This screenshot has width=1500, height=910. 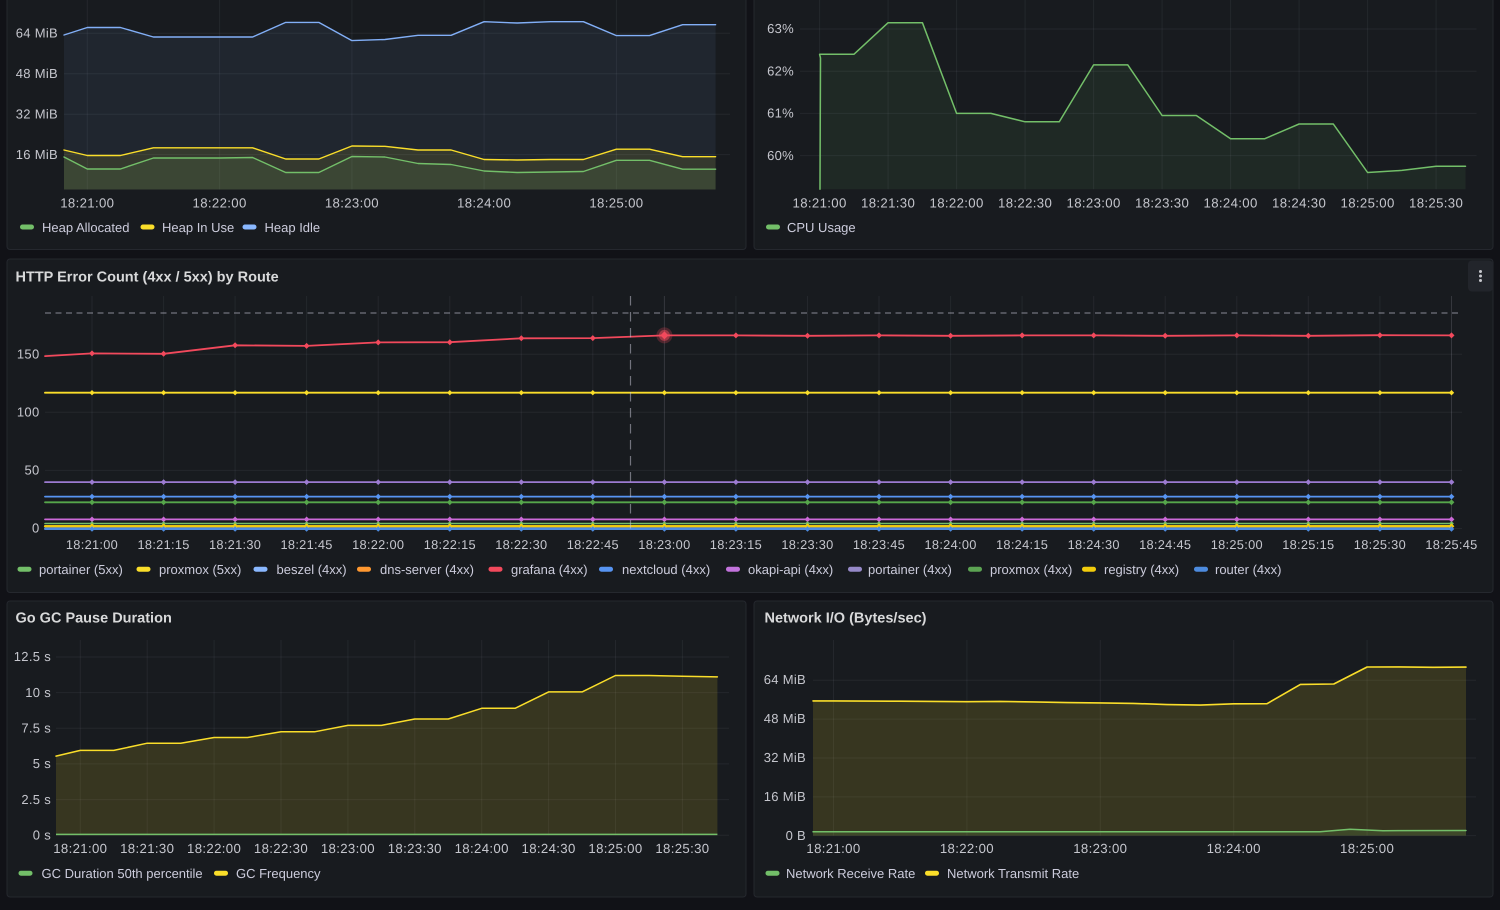 What do you see at coordinates (910, 569) in the screenshot?
I see `svg-text: portainer (4xx)` at bounding box center [910, 569].